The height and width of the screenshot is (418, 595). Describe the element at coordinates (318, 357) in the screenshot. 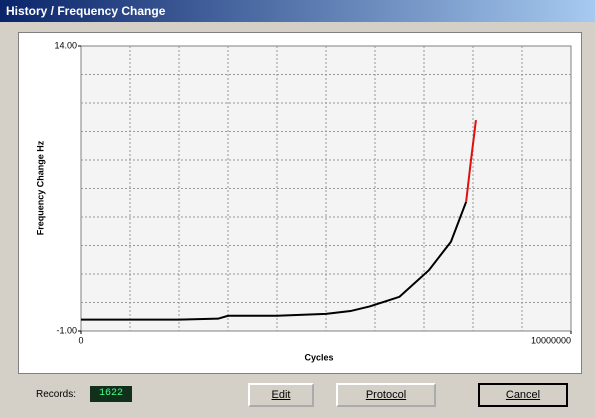

I see `x-axis-label: Cycles` at that location.